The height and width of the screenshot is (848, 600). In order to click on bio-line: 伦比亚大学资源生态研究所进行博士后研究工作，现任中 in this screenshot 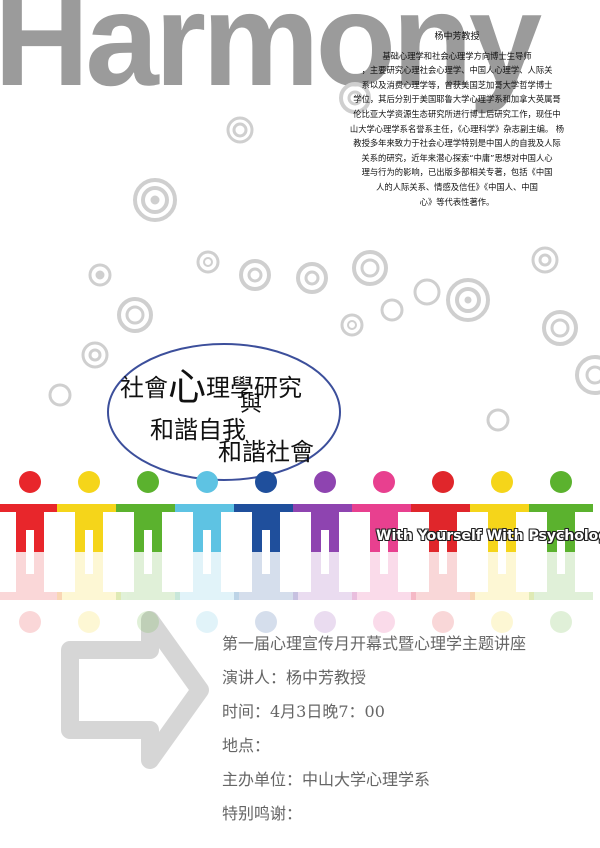, I will do `click(457, 113)`.